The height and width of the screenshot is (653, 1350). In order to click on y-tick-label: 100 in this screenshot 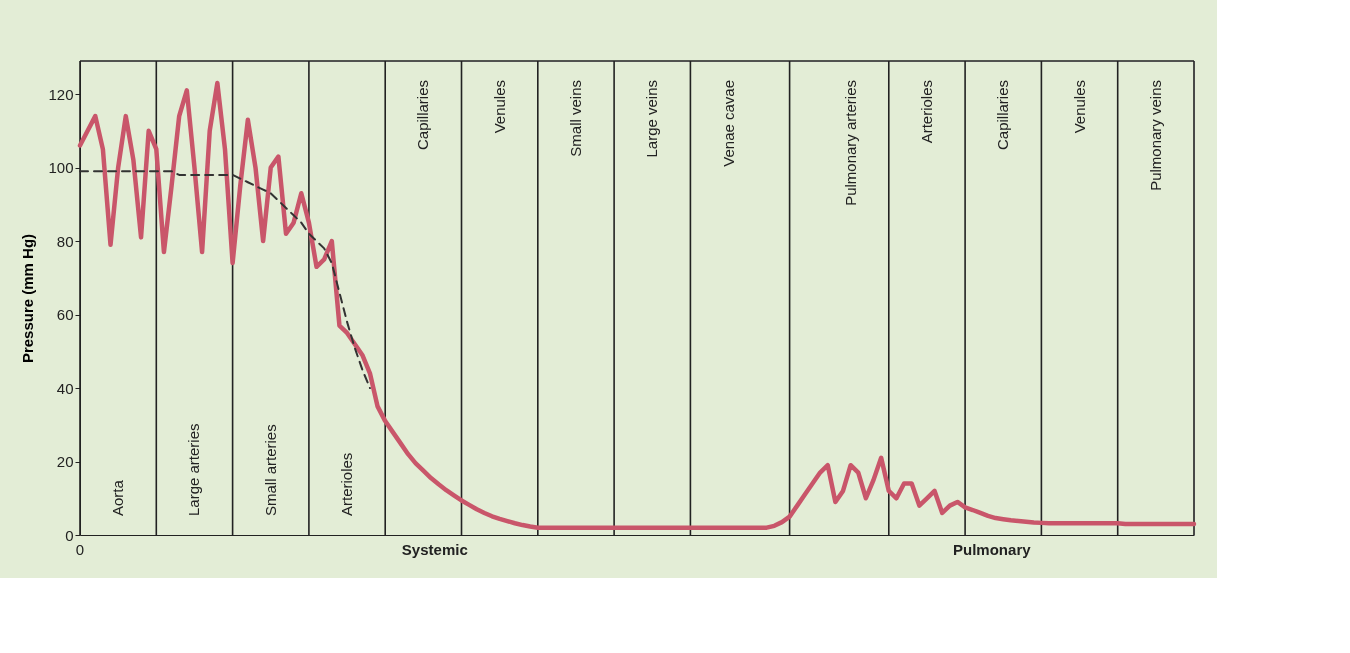, I will do `click(61, 168)`.